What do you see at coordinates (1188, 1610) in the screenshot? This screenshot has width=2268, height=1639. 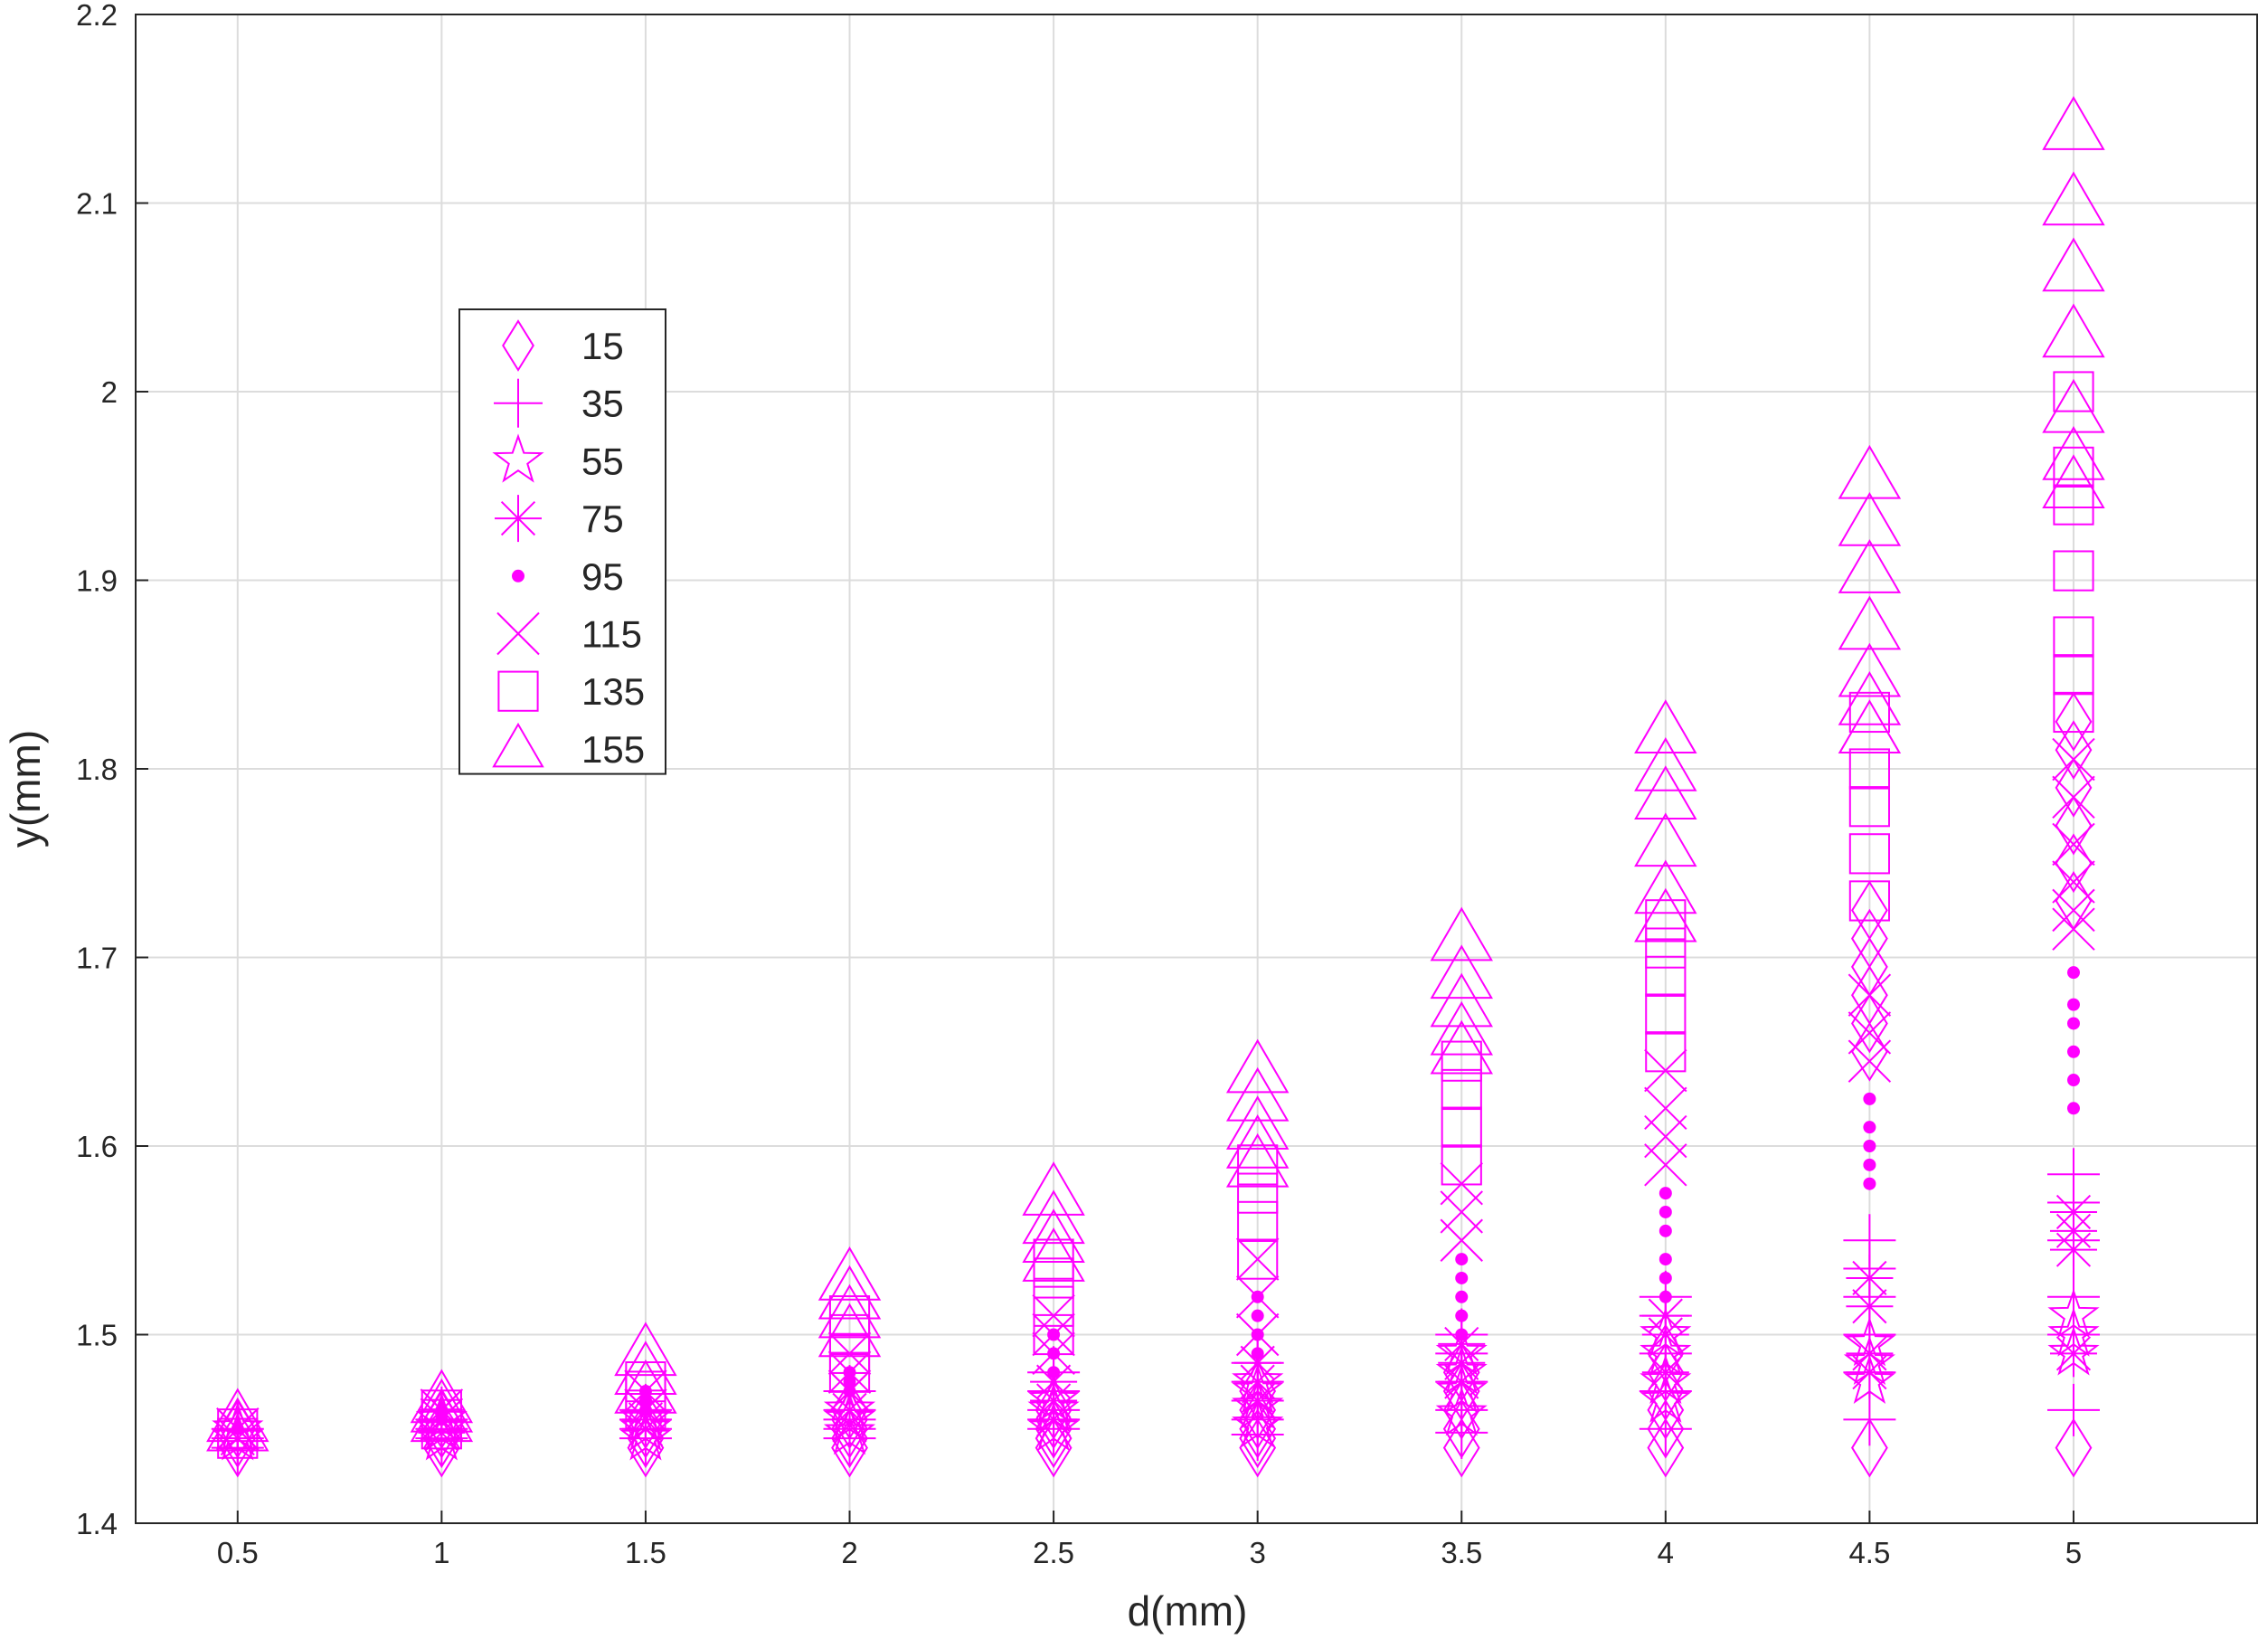 I see `x-axis-label: d(mm)` at bounding box center [1188, 1610].